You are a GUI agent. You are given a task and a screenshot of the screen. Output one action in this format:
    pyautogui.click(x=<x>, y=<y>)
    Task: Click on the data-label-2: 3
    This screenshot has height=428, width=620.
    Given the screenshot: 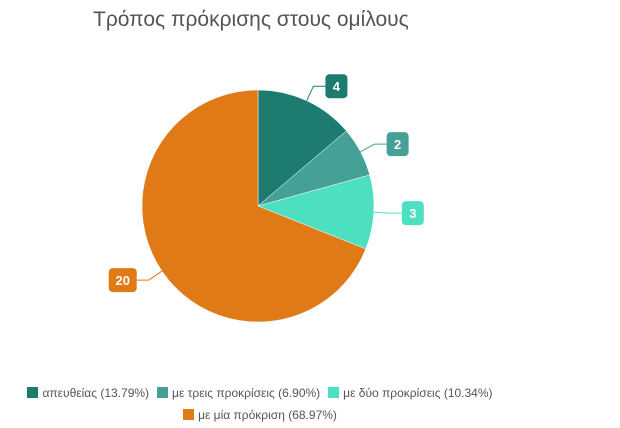 What is the action you would take?
    pyautogui.click(x=412, y=213)
    